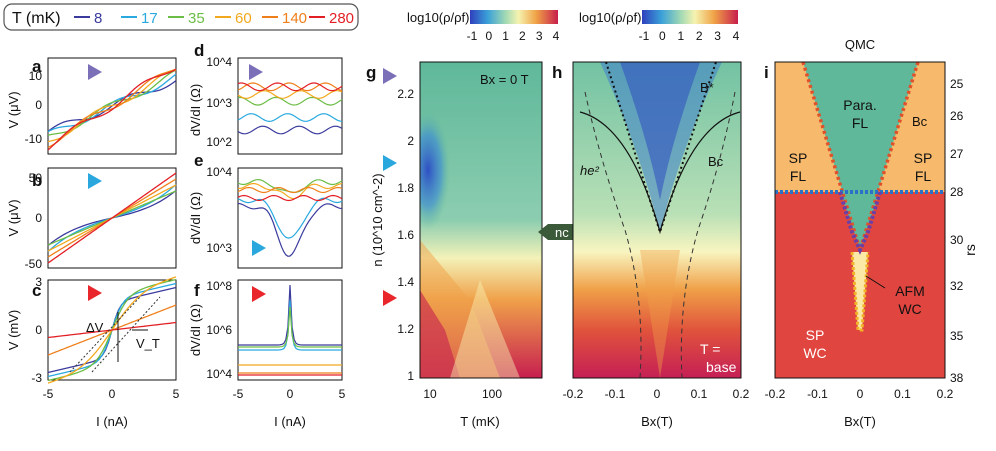 The image size is (996, 451). Describe the element at coordinates (199, 50) in the screenshot. I see `panel-label: d` at that location.